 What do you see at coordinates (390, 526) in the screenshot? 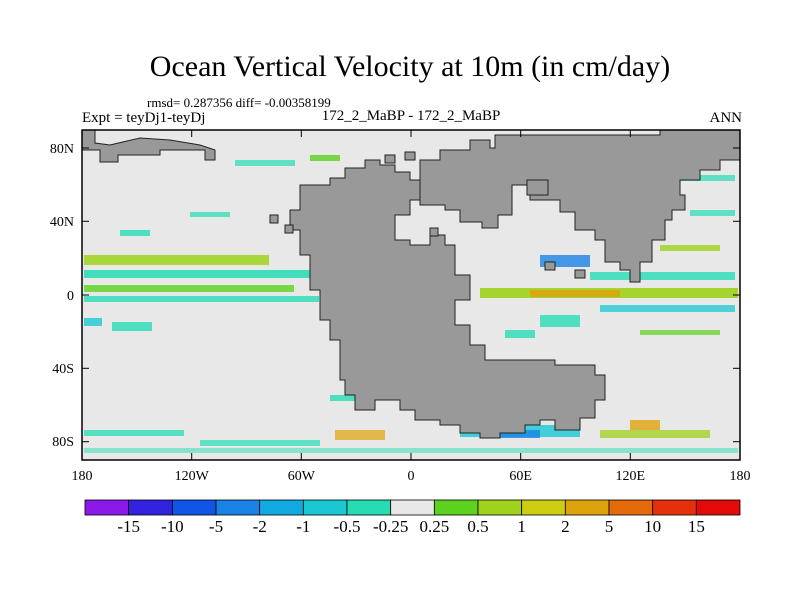
I see `colorbar-label: -0.25` at bounding box center [390, 526].